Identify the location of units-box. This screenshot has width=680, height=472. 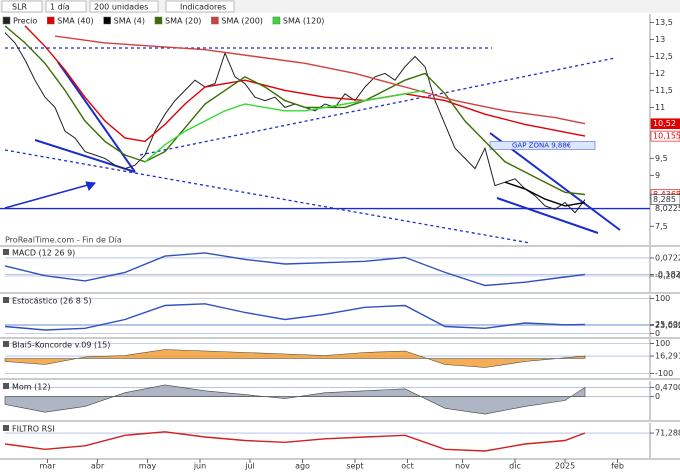
(124, 6).